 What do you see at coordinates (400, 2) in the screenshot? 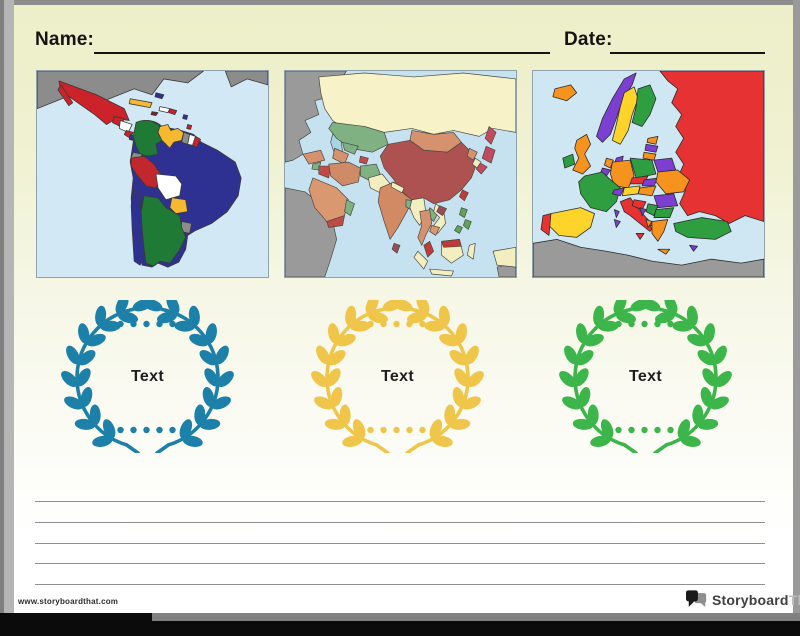
I see `window-frame-top` at bounding box center [400, 2].